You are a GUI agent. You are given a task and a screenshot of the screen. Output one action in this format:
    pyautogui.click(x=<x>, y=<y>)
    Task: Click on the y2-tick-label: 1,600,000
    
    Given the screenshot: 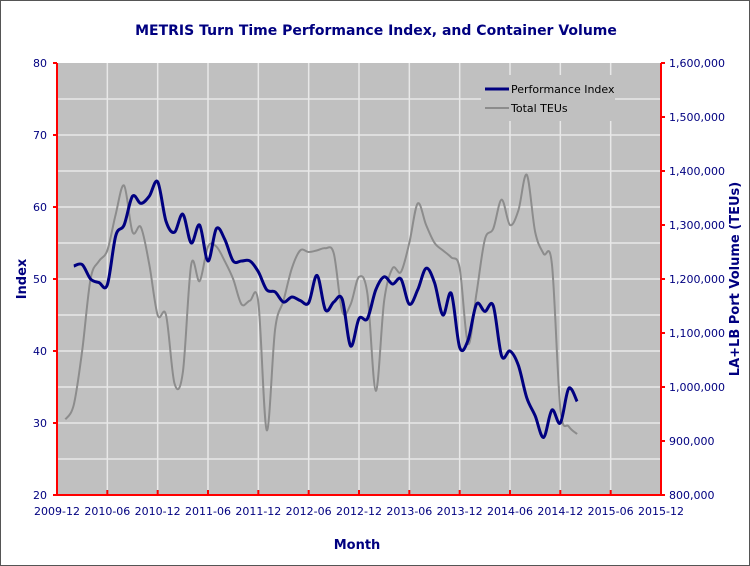 What is the action you would take?
    pyautogui.click(x=697, y=63)
    